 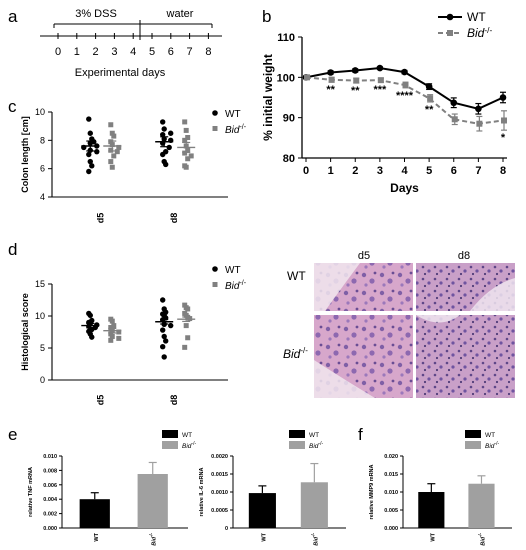 What do you see at coordinates (12, 106) in the screenshot?
I see `panel-letter-c: c` at bounding box center [12, 106].